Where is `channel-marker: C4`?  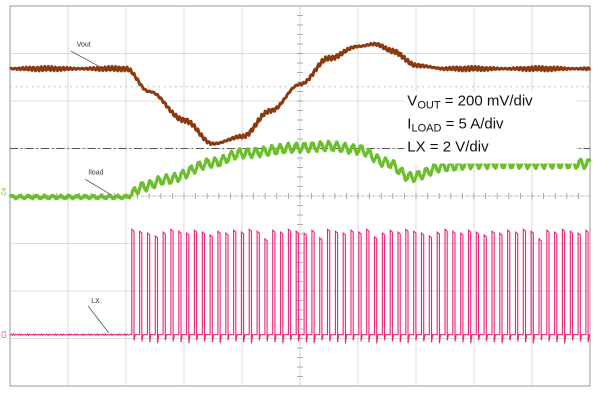 channel-marker: C4 is located at coordinates (5, 191).